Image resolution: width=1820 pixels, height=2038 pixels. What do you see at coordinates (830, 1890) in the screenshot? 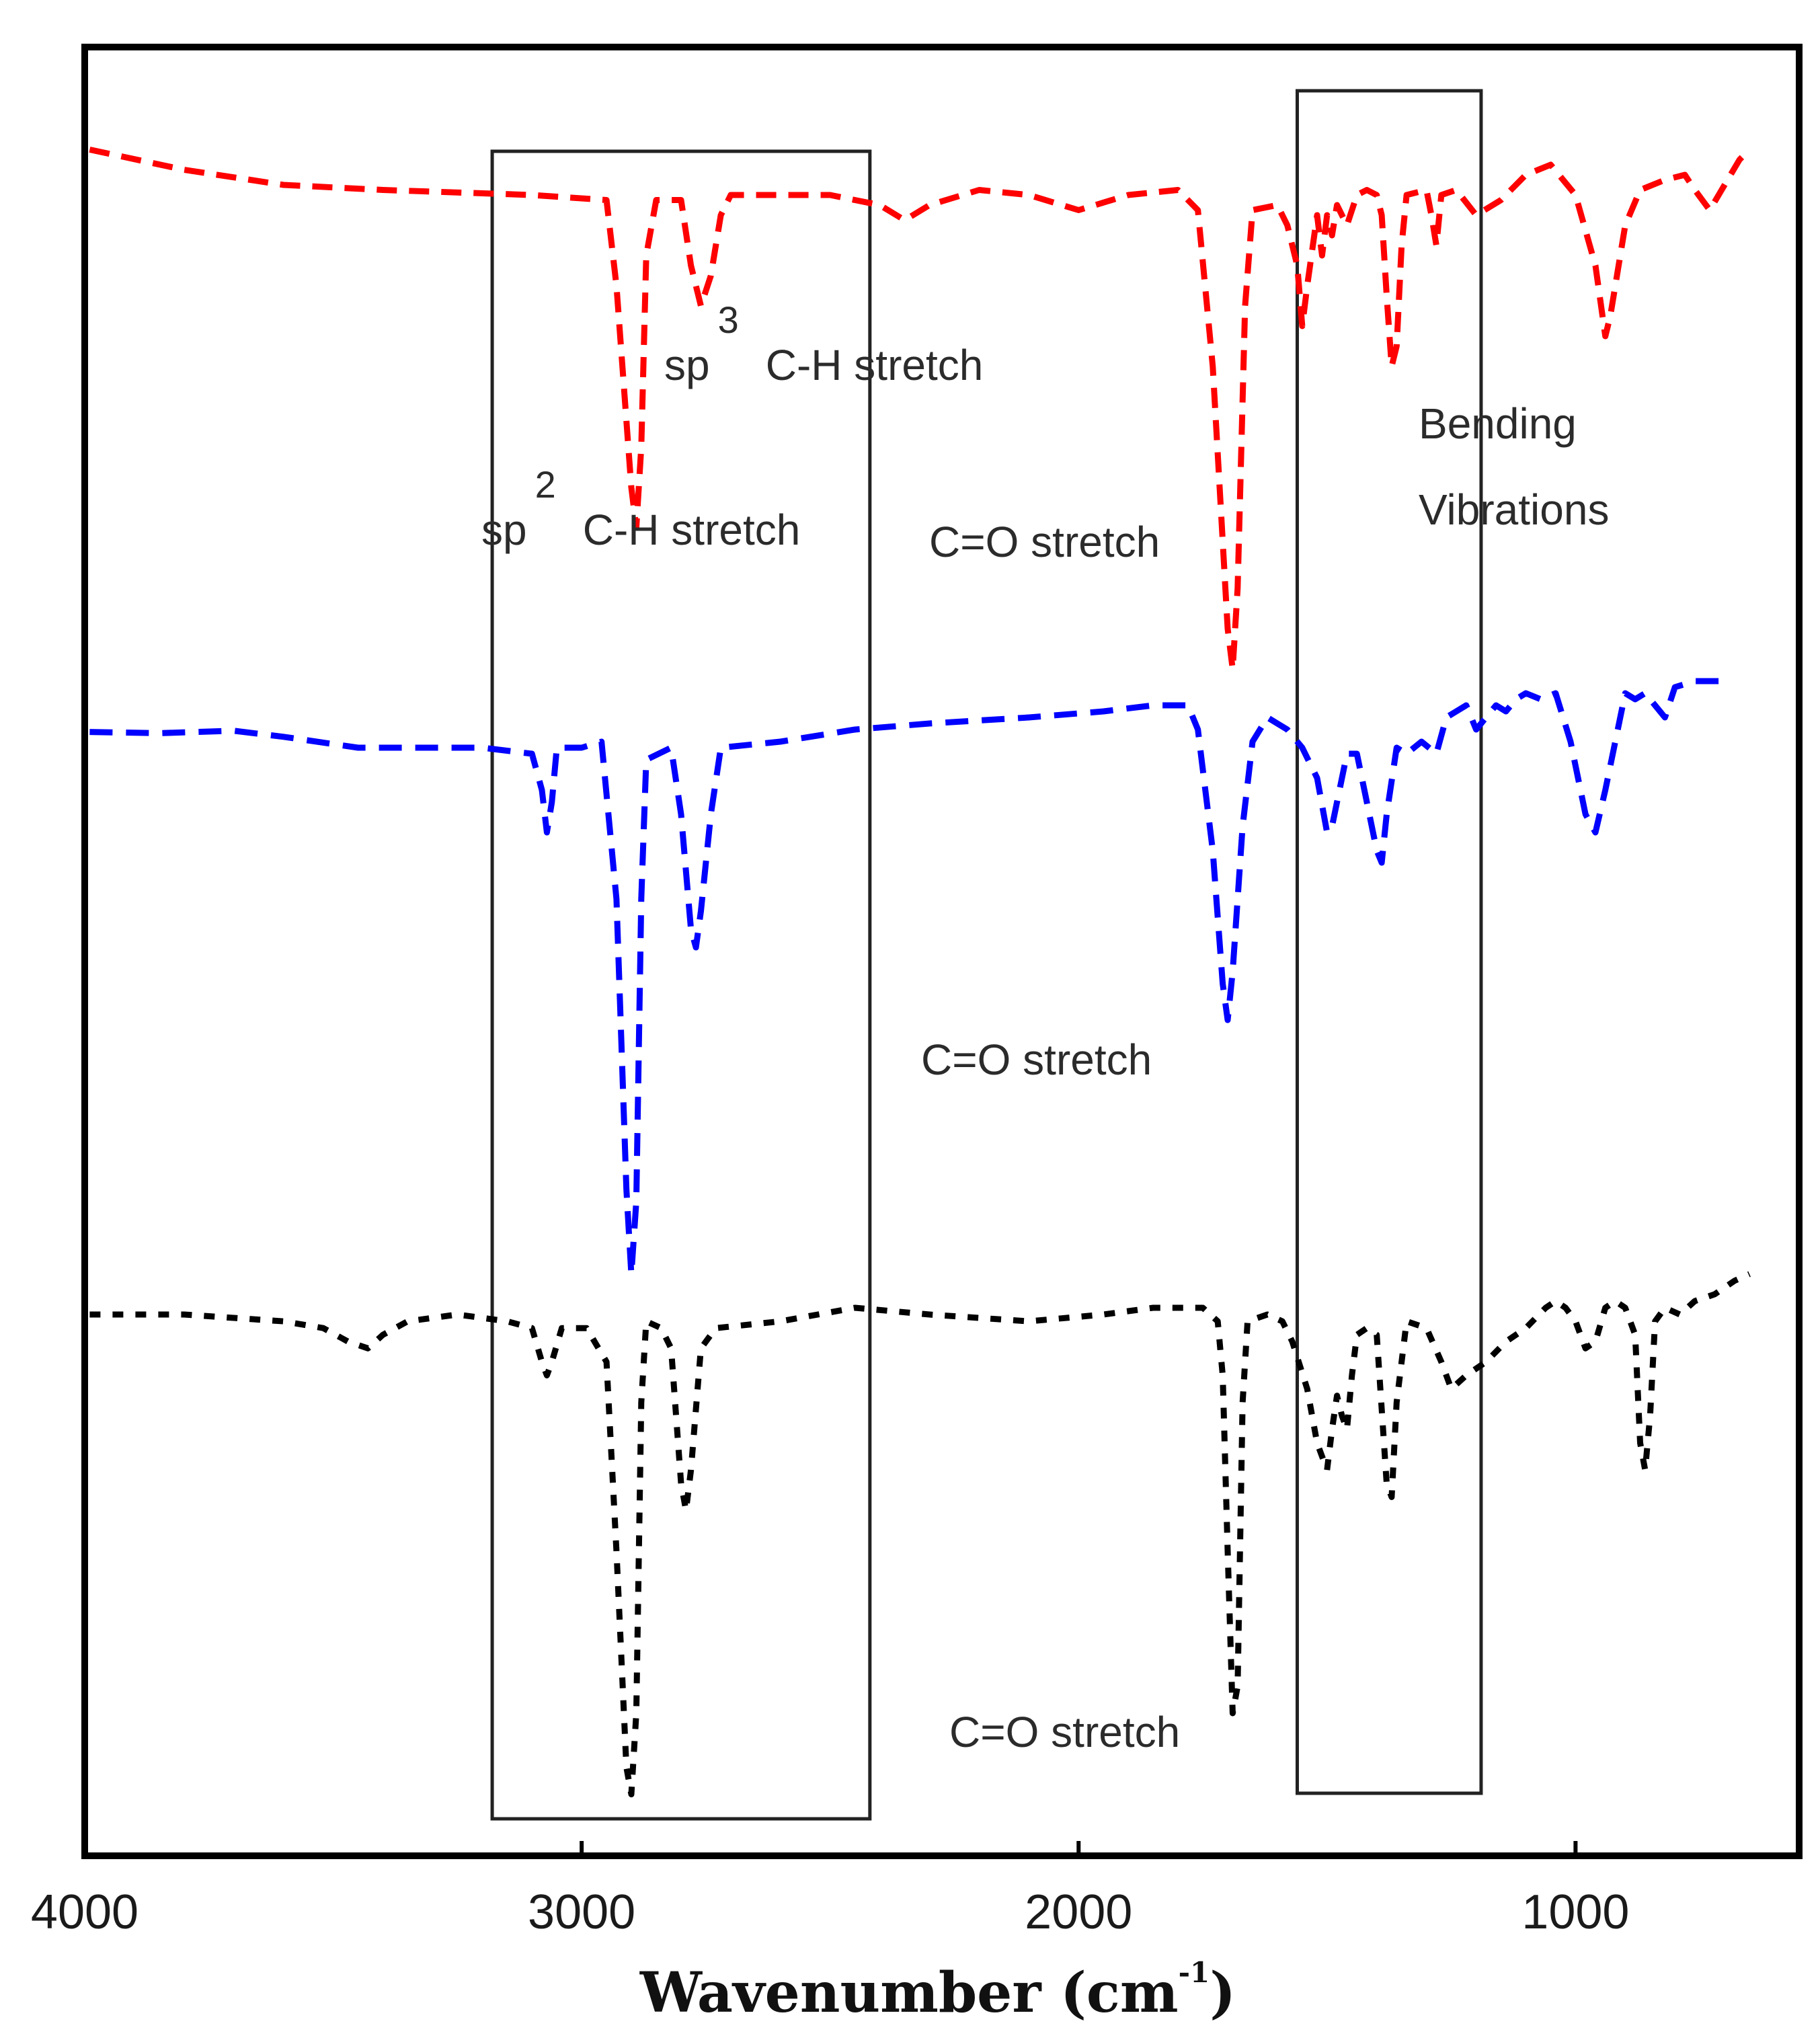
I see `x-axis-ticks: 4000 3000 2000 1000` at bounding box center [830, 1890].